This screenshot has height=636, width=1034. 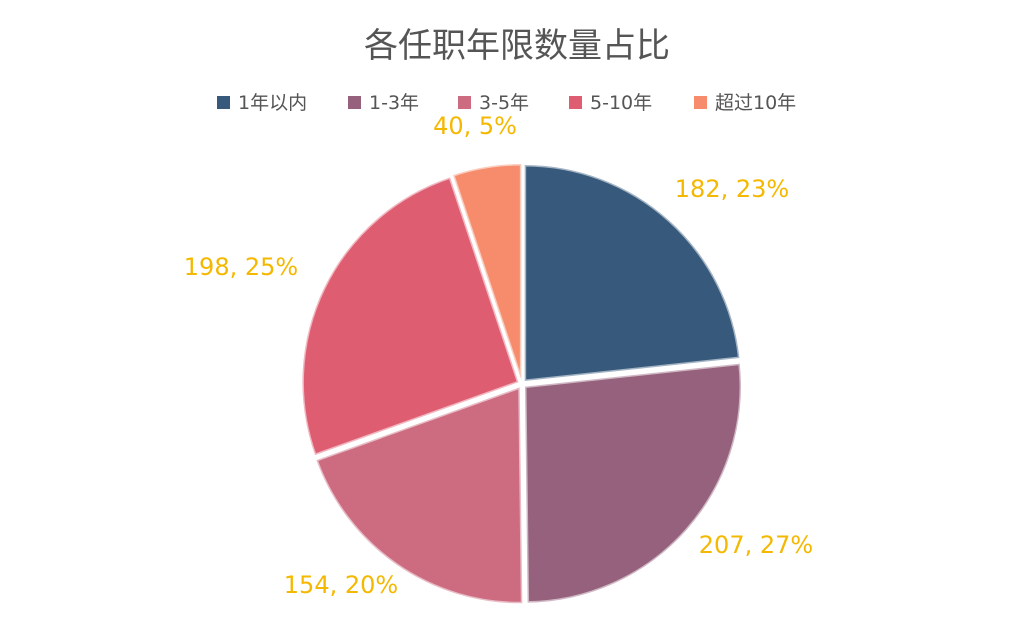 What do you see at coordinates (621, 103) in the screenshot?
I see `legend-label-4: 5-10年` at bounding box center [621, 103].